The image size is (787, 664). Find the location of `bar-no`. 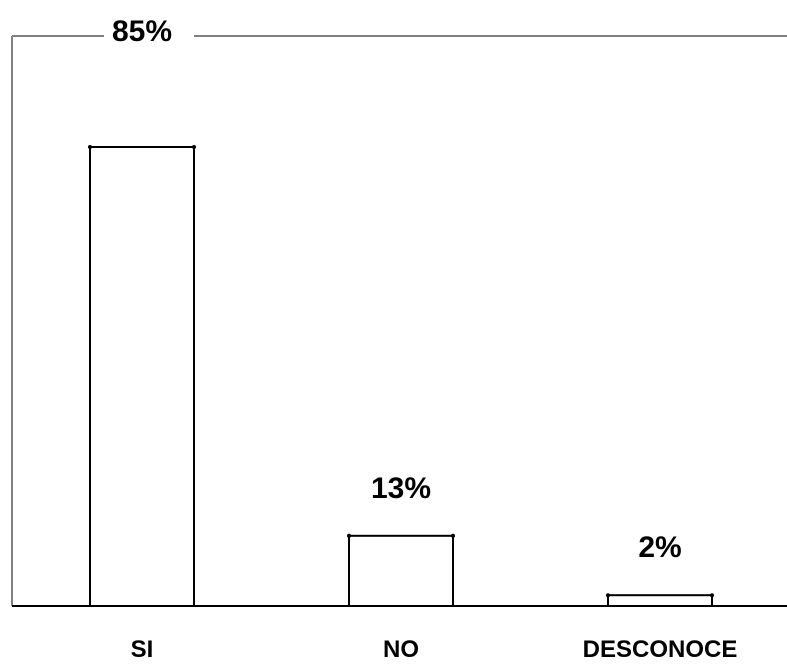

bar-no is located at coordinates (401, 570).